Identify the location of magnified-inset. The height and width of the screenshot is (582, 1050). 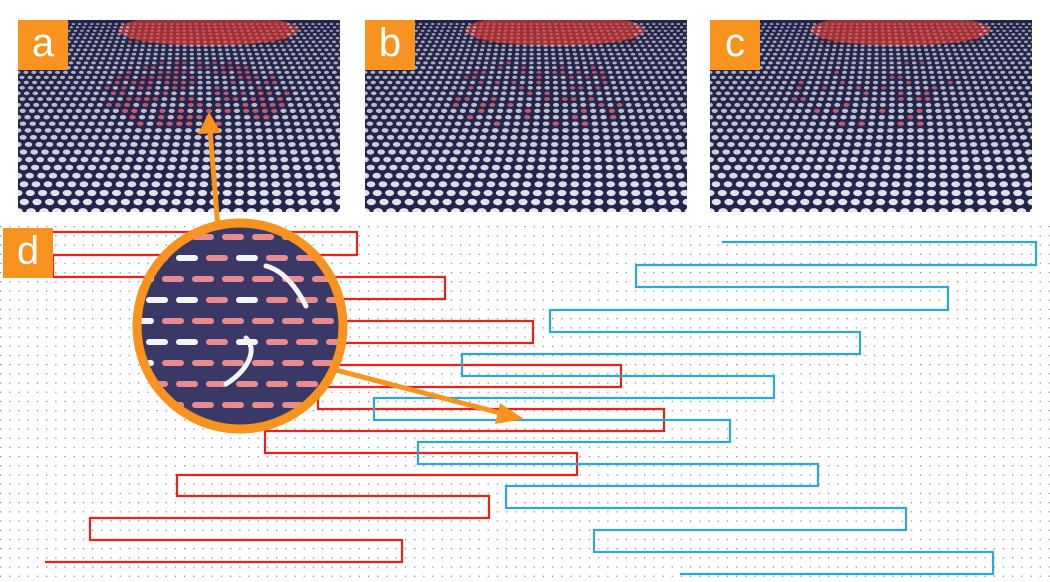
(270, 326).